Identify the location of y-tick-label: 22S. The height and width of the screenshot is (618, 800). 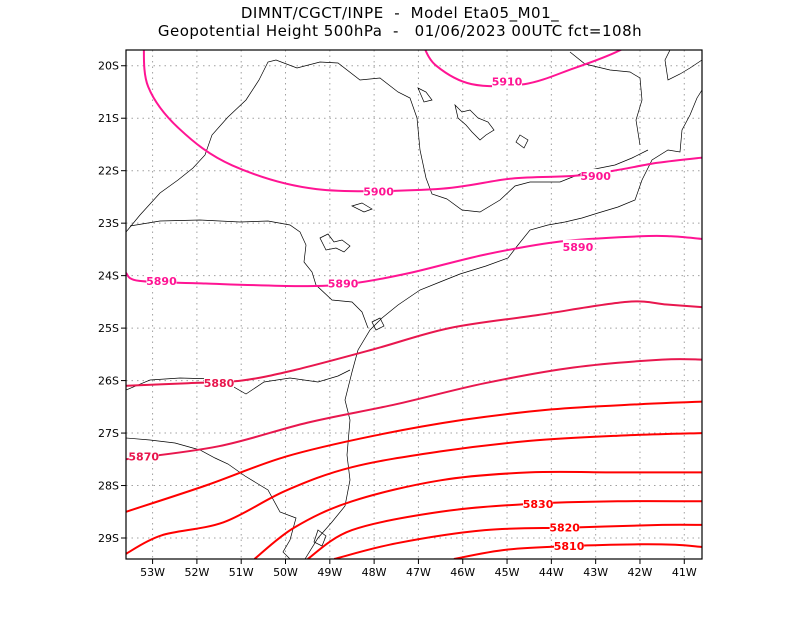
(108, 171).